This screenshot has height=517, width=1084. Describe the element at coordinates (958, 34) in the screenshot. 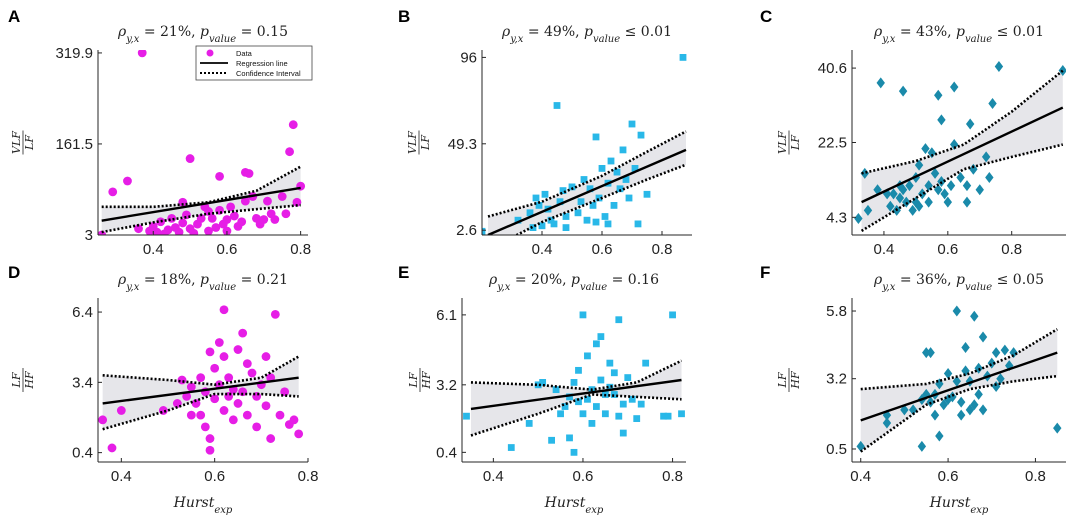

I see `panel-title: ρy,x = 43%, pvalue ≤ 0.01` at that location.